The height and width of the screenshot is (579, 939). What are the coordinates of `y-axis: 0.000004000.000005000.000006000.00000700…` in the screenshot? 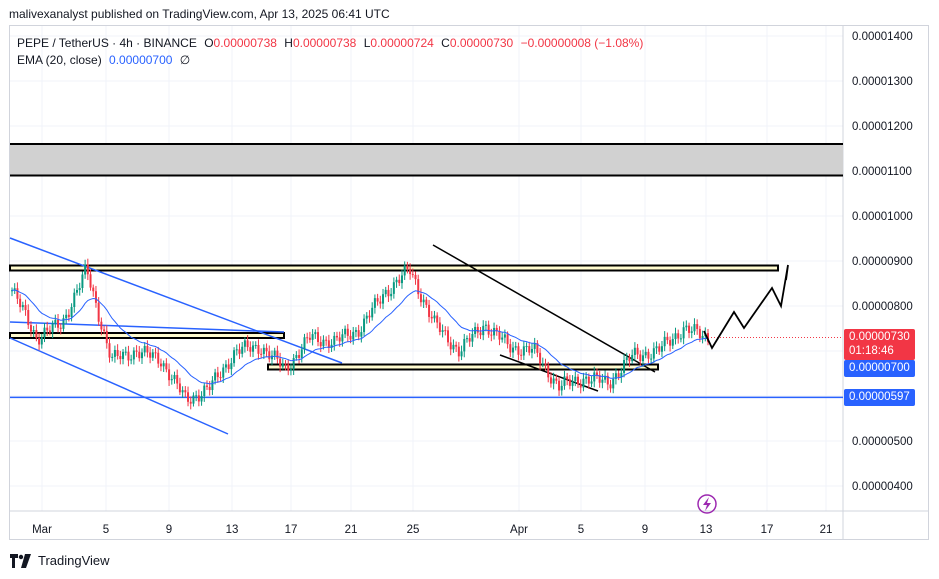 It's located at (882, 262).